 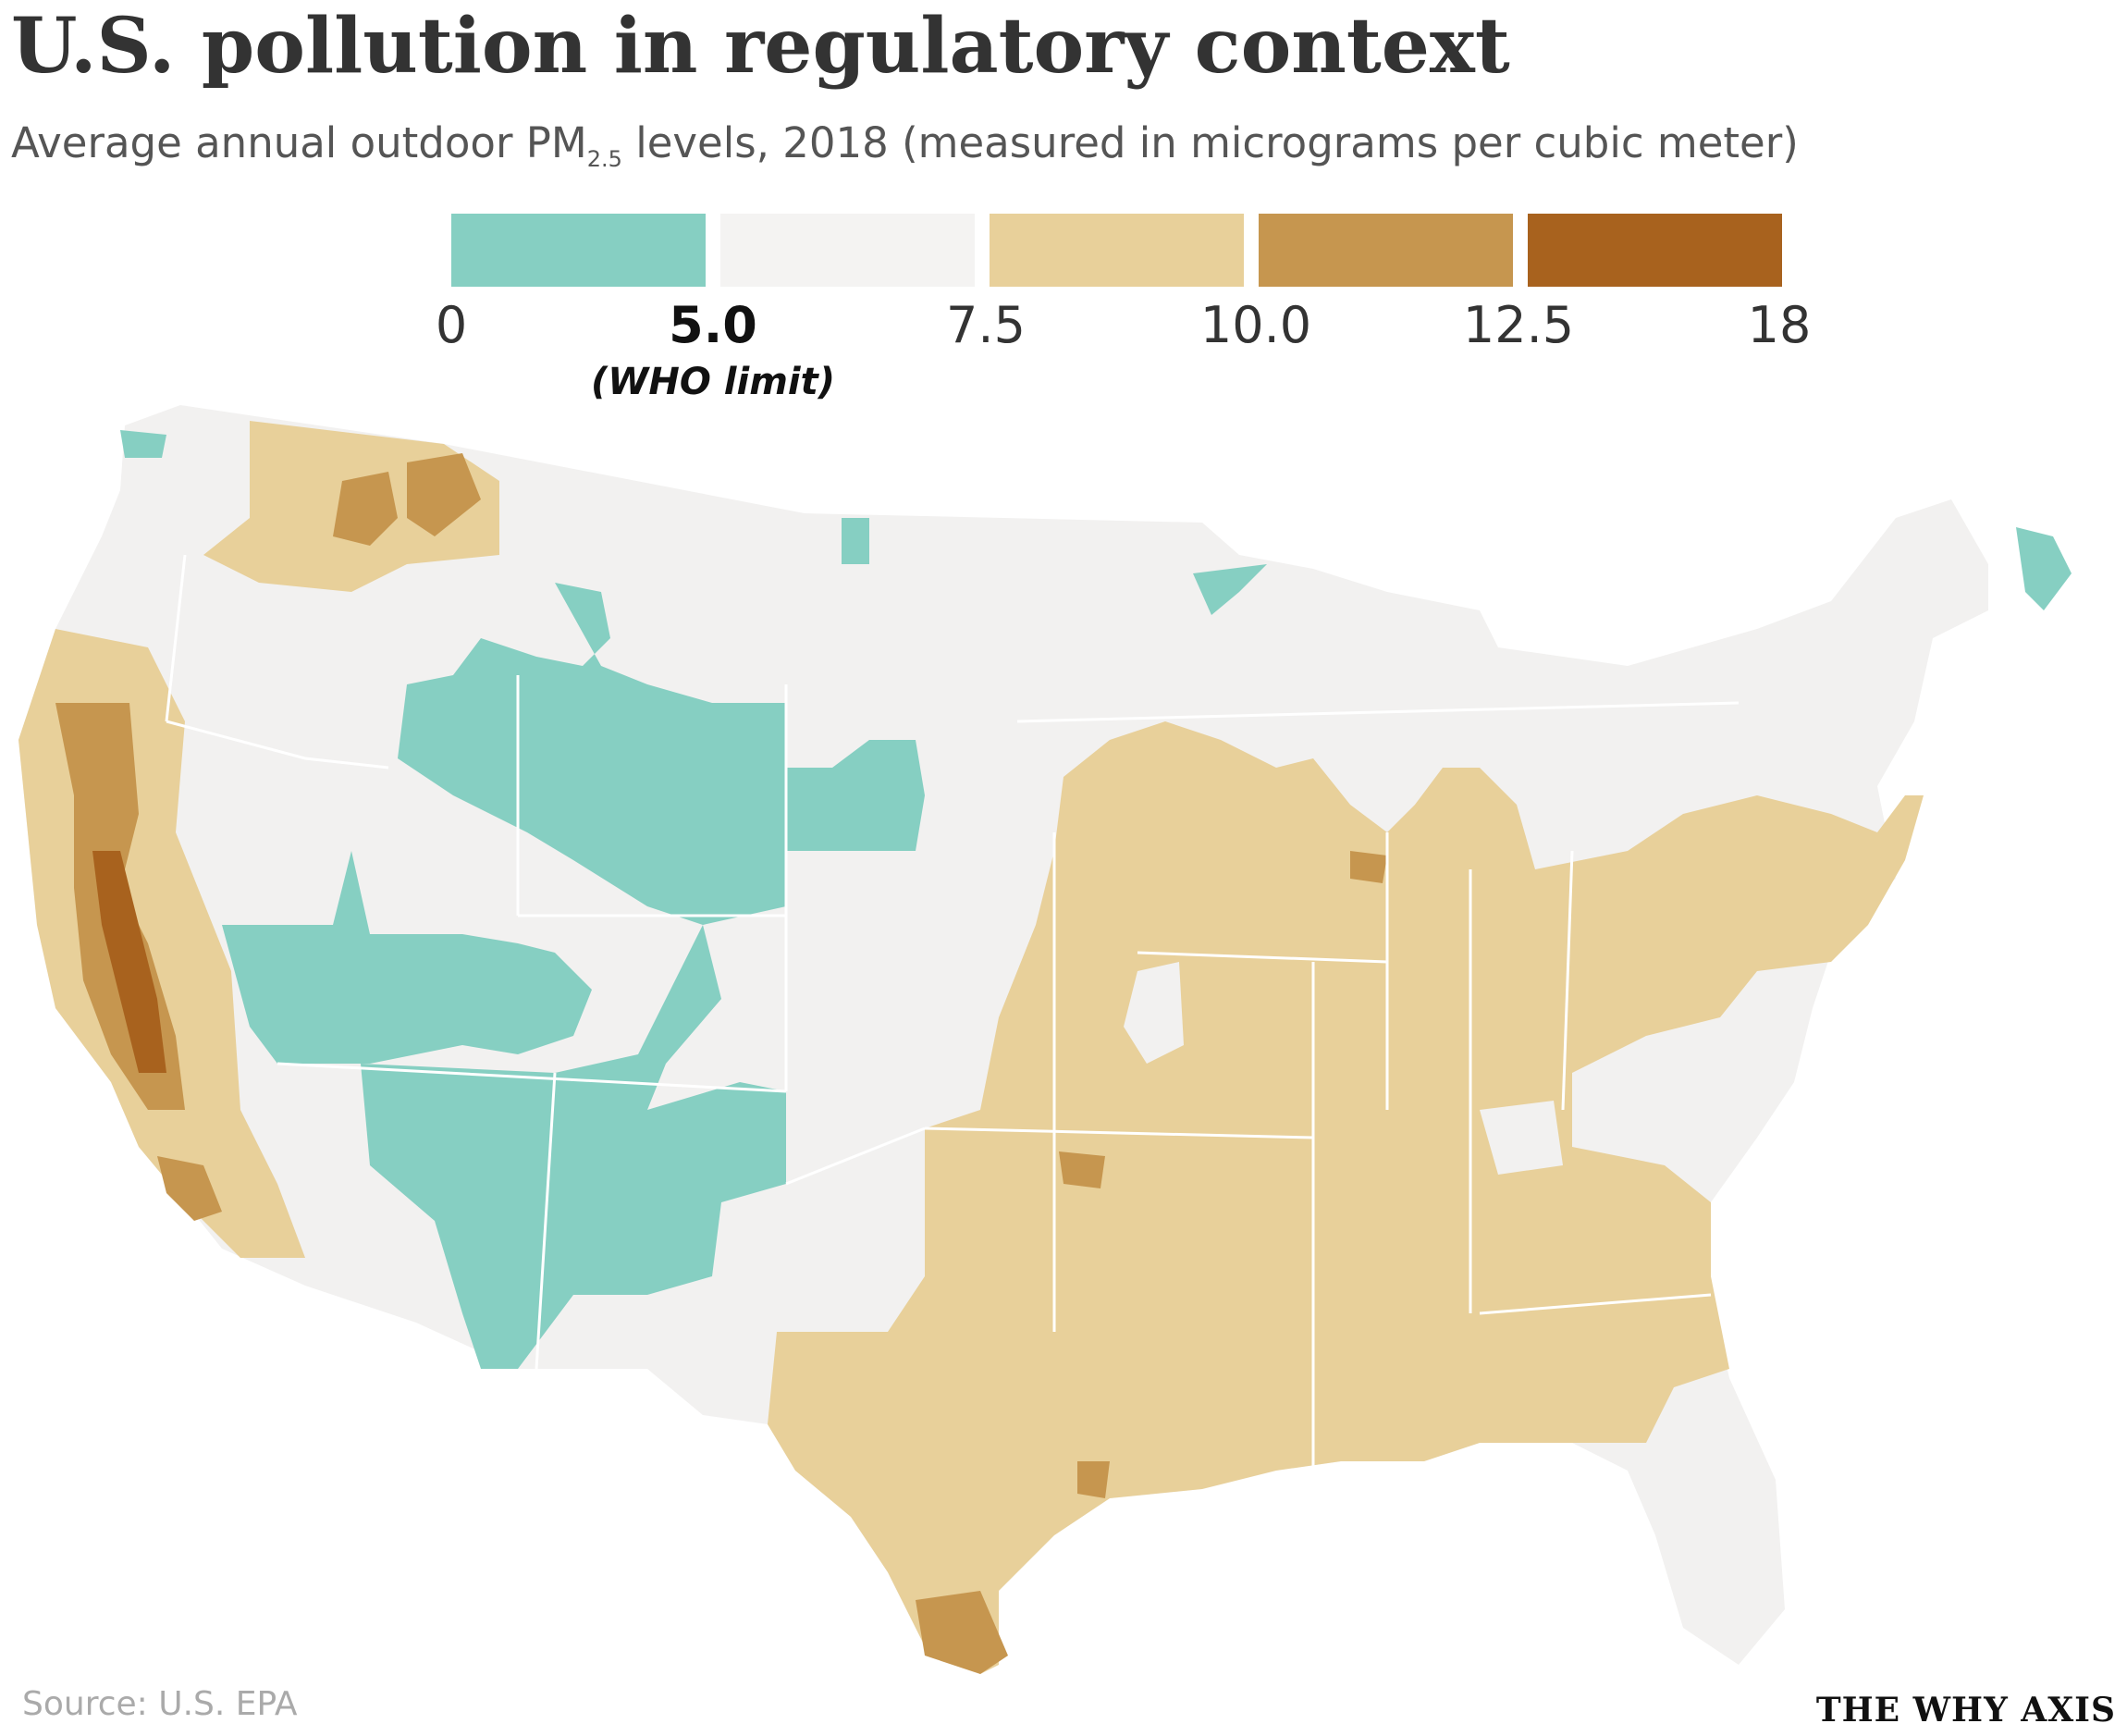 What do you see at coordinates (407, 957) in the screenshot?
I see `region-great-basin` at bounding box center [407, 957].